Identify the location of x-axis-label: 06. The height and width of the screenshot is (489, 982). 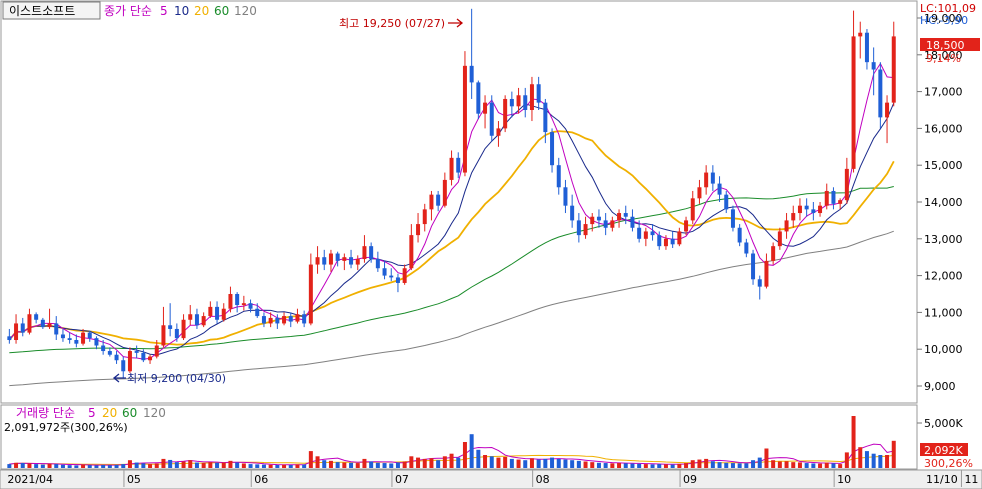
(261, 479).